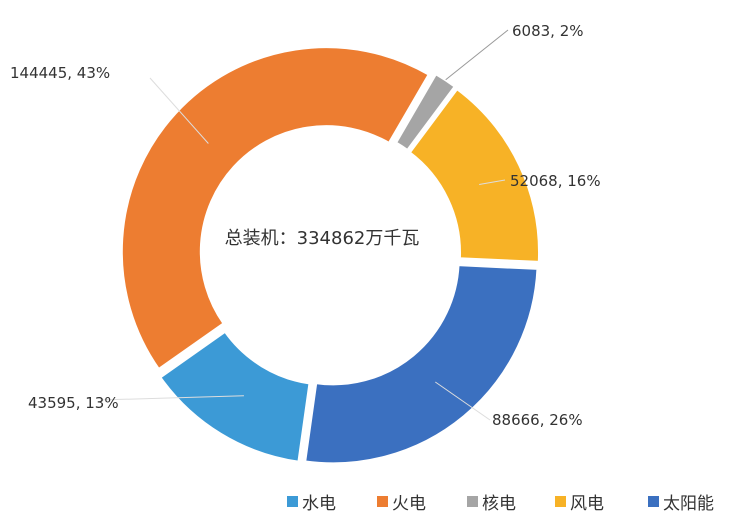  I want to click on legend-label: 核电, so click(499, 504).